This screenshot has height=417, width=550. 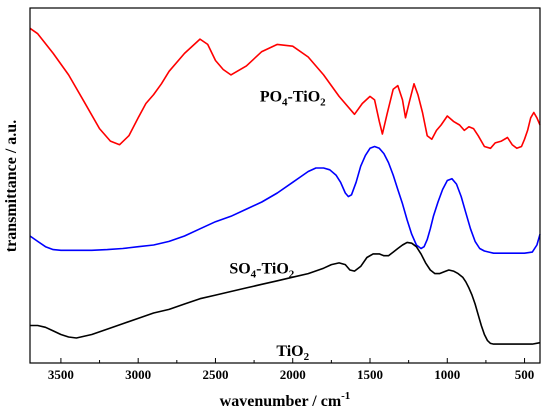 What do you see at coordinates (281, 401) in the screenshot?
I see `x-axis-title-main: wavenumber / cm` at bounding box center [281, 401].